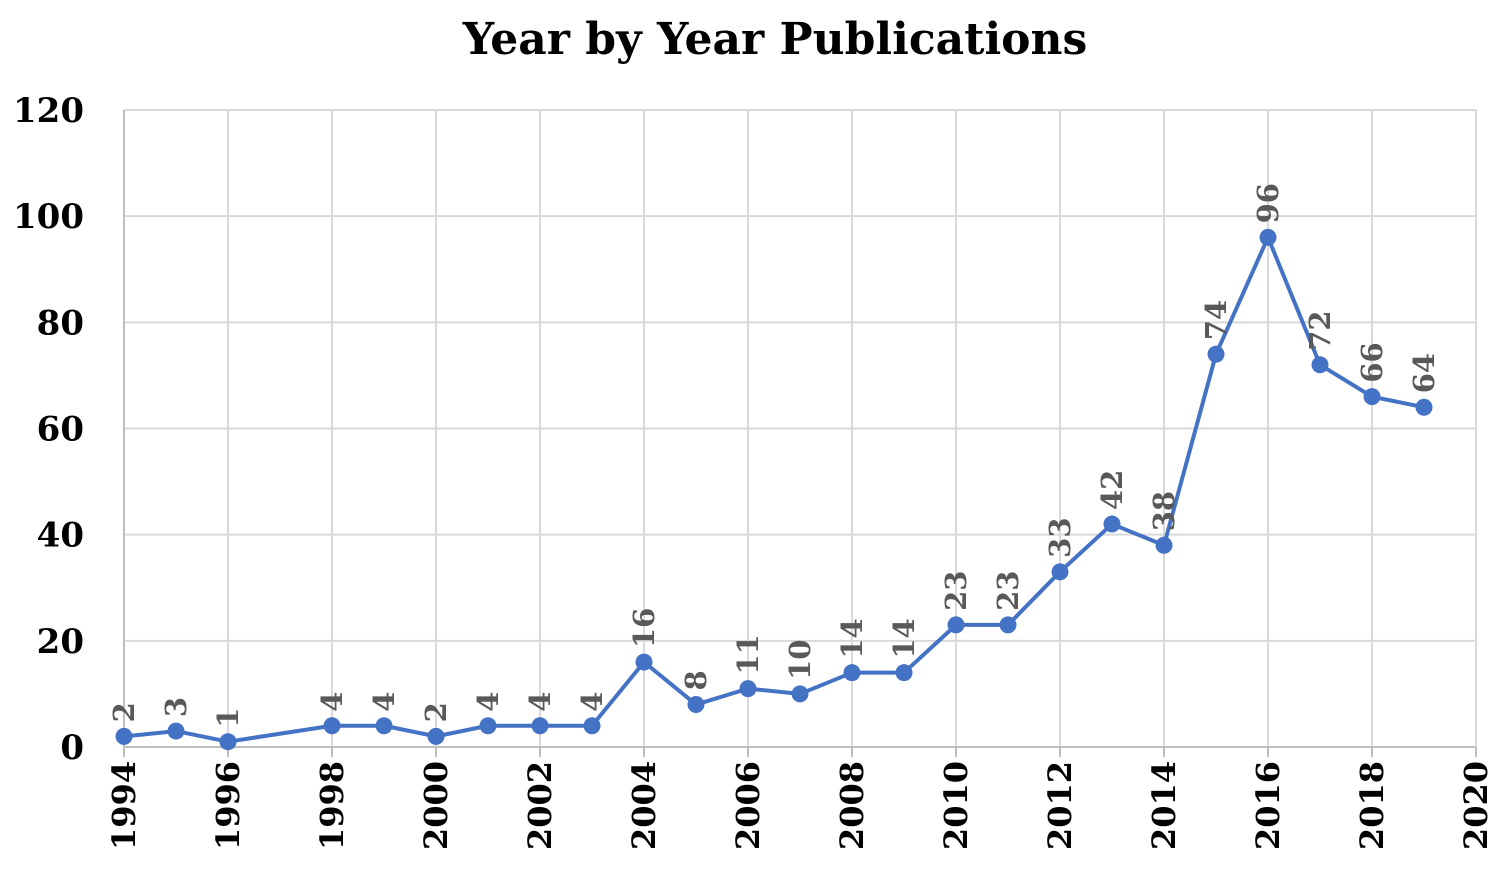 This screenshot has width=1510, height=892. Describe the element at coordinates (60, 536) in the screenshot. I see `y-tick-label: 40` at that location.